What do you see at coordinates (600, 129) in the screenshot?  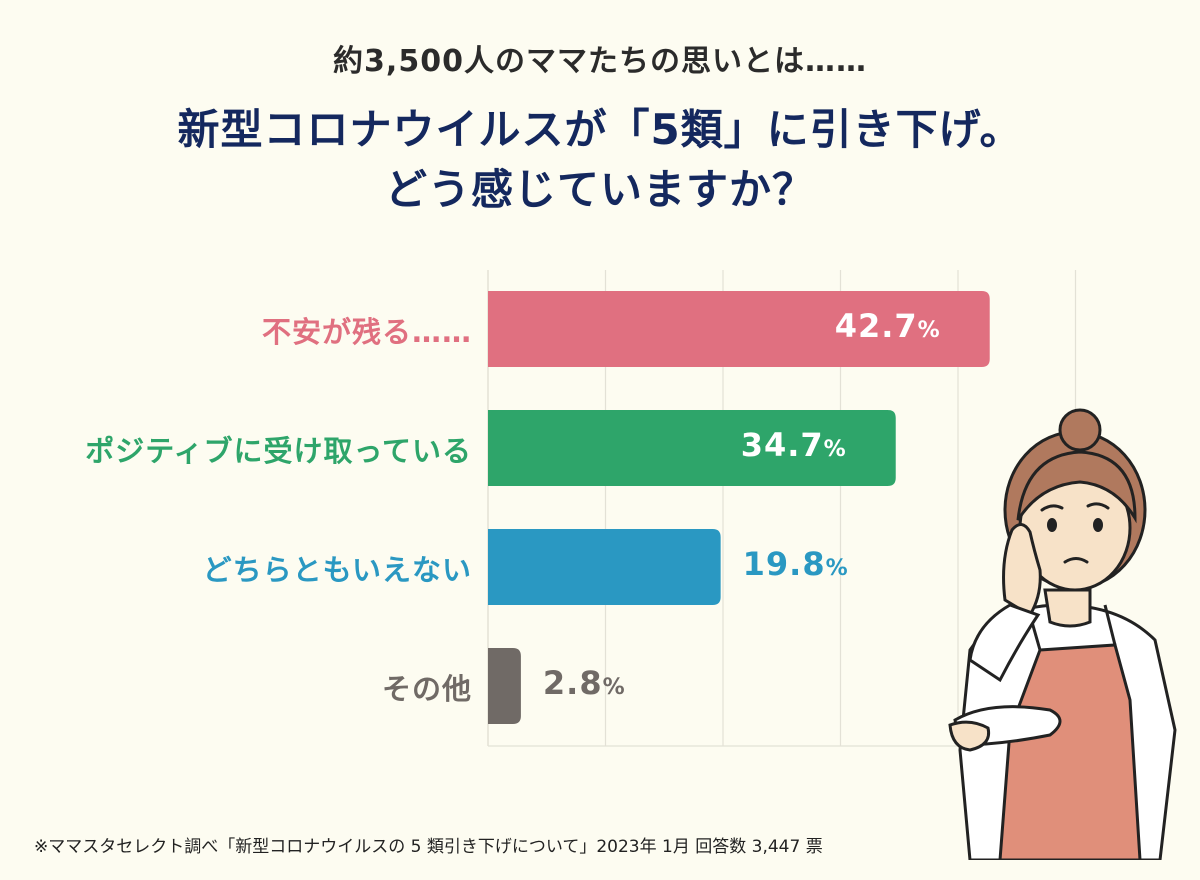 I see `title-line-1: 新型コロナウイルスが「5類」に引き下げ。` at bounding box center [600, 129].